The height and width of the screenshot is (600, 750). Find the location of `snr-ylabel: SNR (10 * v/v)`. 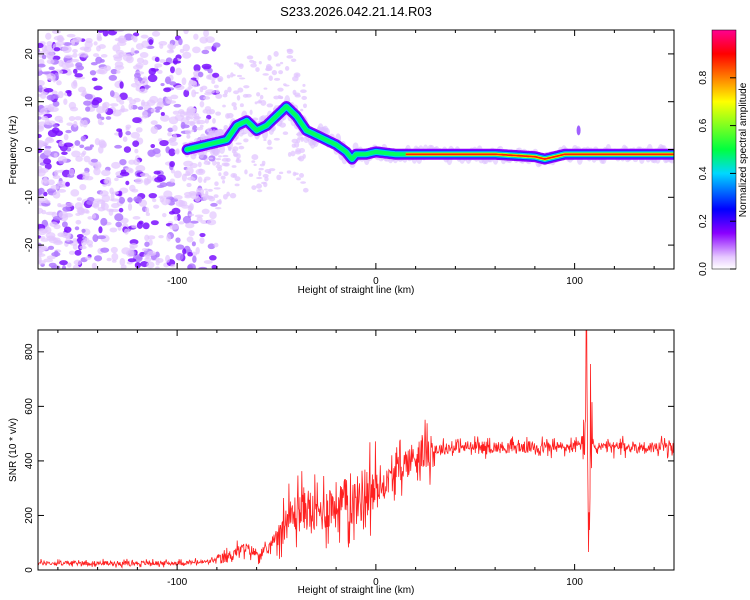

snr-ylabel: SNR (10 * v/v) is located at coordinates (13, 450).